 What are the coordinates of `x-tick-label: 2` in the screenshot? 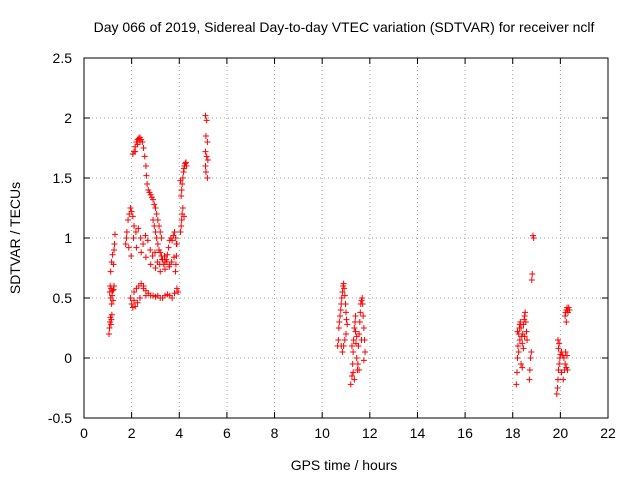 It's located at (132, 433).